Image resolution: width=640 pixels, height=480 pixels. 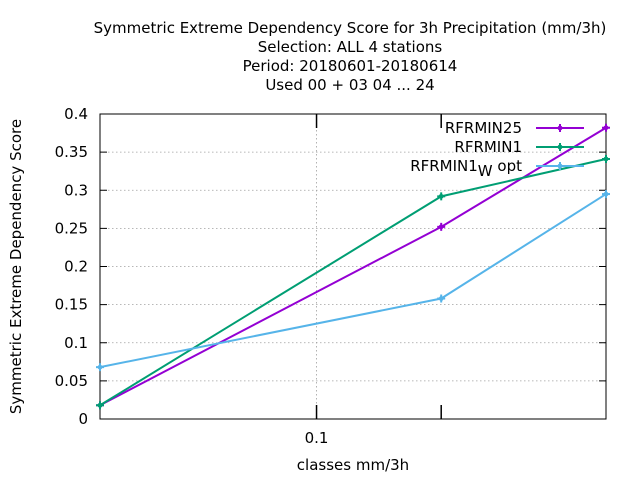 What do you see at coordinates (76, 114) in the screenshot?
I see `y-tick-label: 0.4` at bounding box center [76, 114].